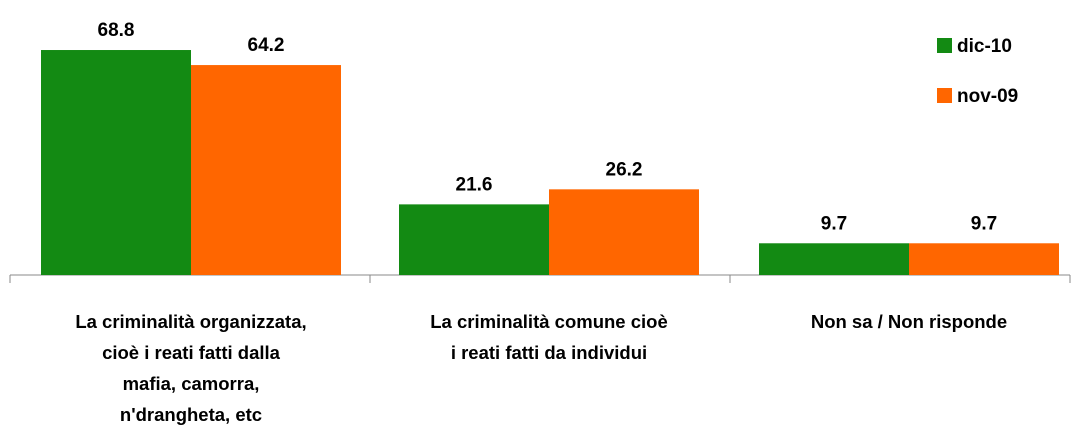 This screenshot has width=1074, height=432. I want to click on legend-label: nov-09, so click(987, 96).